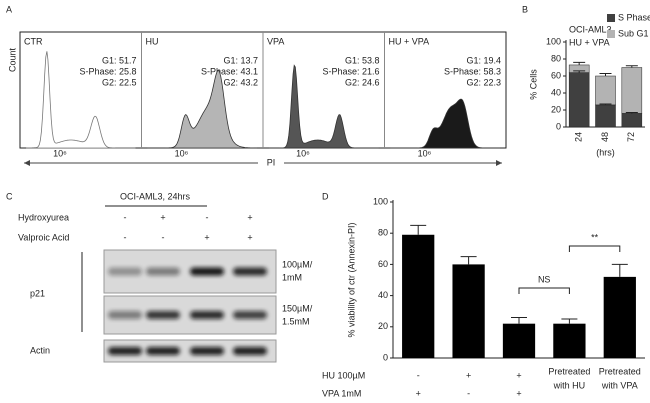 This screenshot has height=403, width=650. I want to click on flow-stat: S-Phase: 21.6, so click(350, 71).